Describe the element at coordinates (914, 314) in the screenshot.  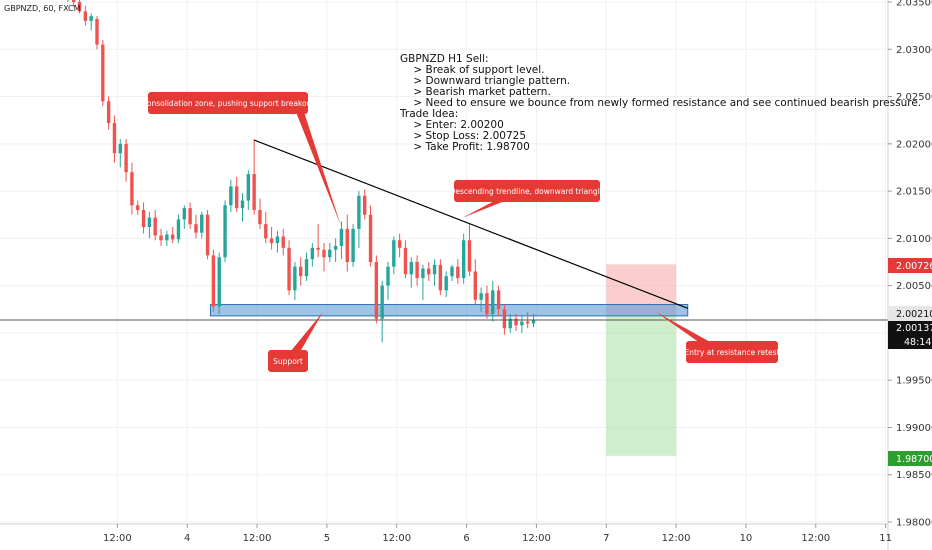
I see `price-tag-entry-zone-text: 2.00210` at that location.